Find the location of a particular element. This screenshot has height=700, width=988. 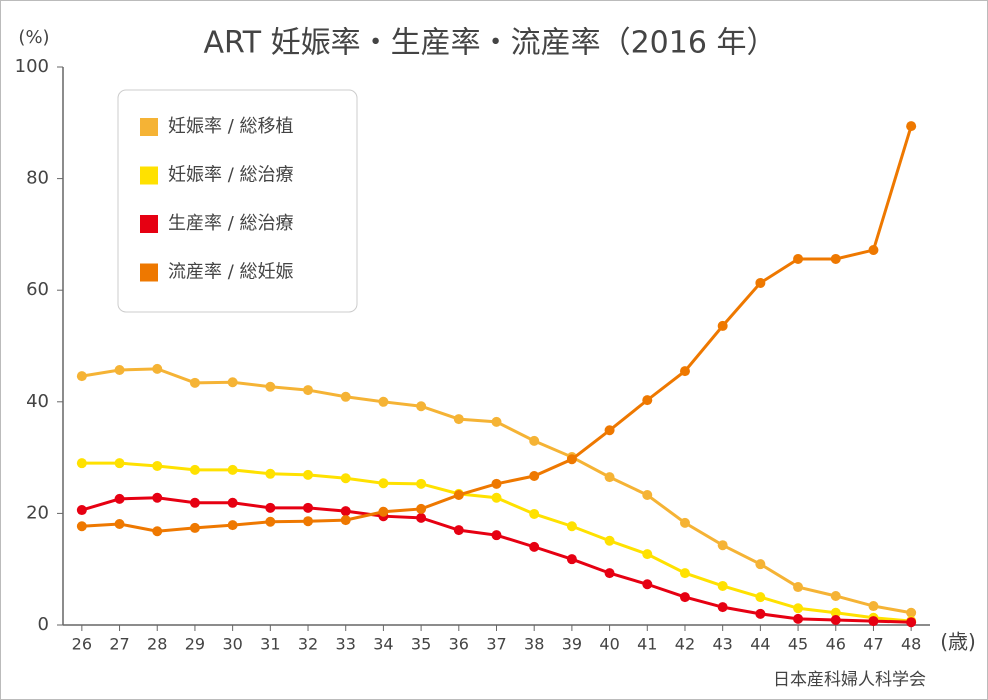

x-tick-label: 28 is located at coordinates (157, 644).